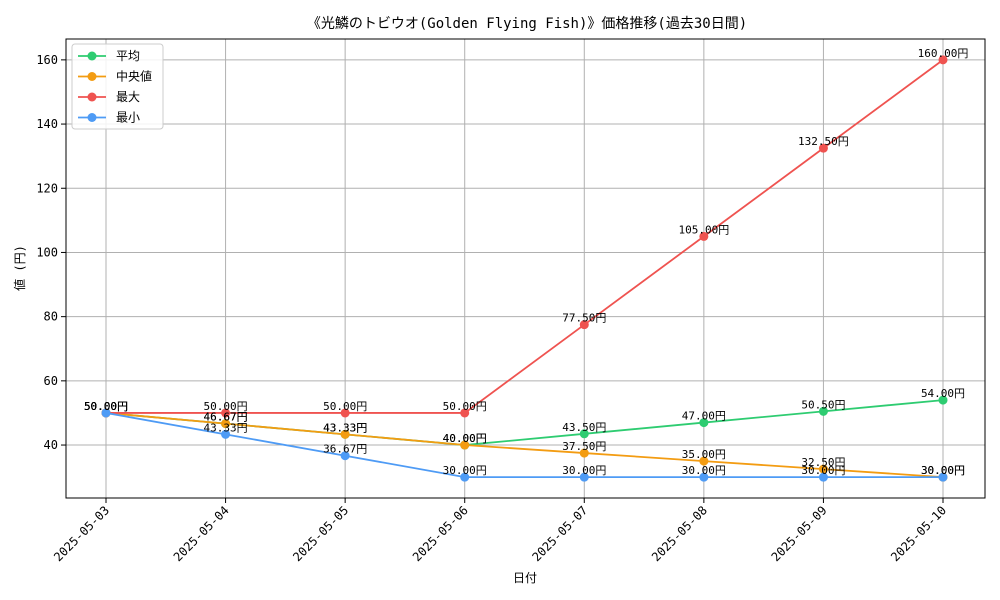 The width and height of the screenshot is (1000, 600). What do you see at coordinates (81, 533) in the screenshot?
I see `x-tick-label: 2025-05-03` at bounding box center [81, 533].